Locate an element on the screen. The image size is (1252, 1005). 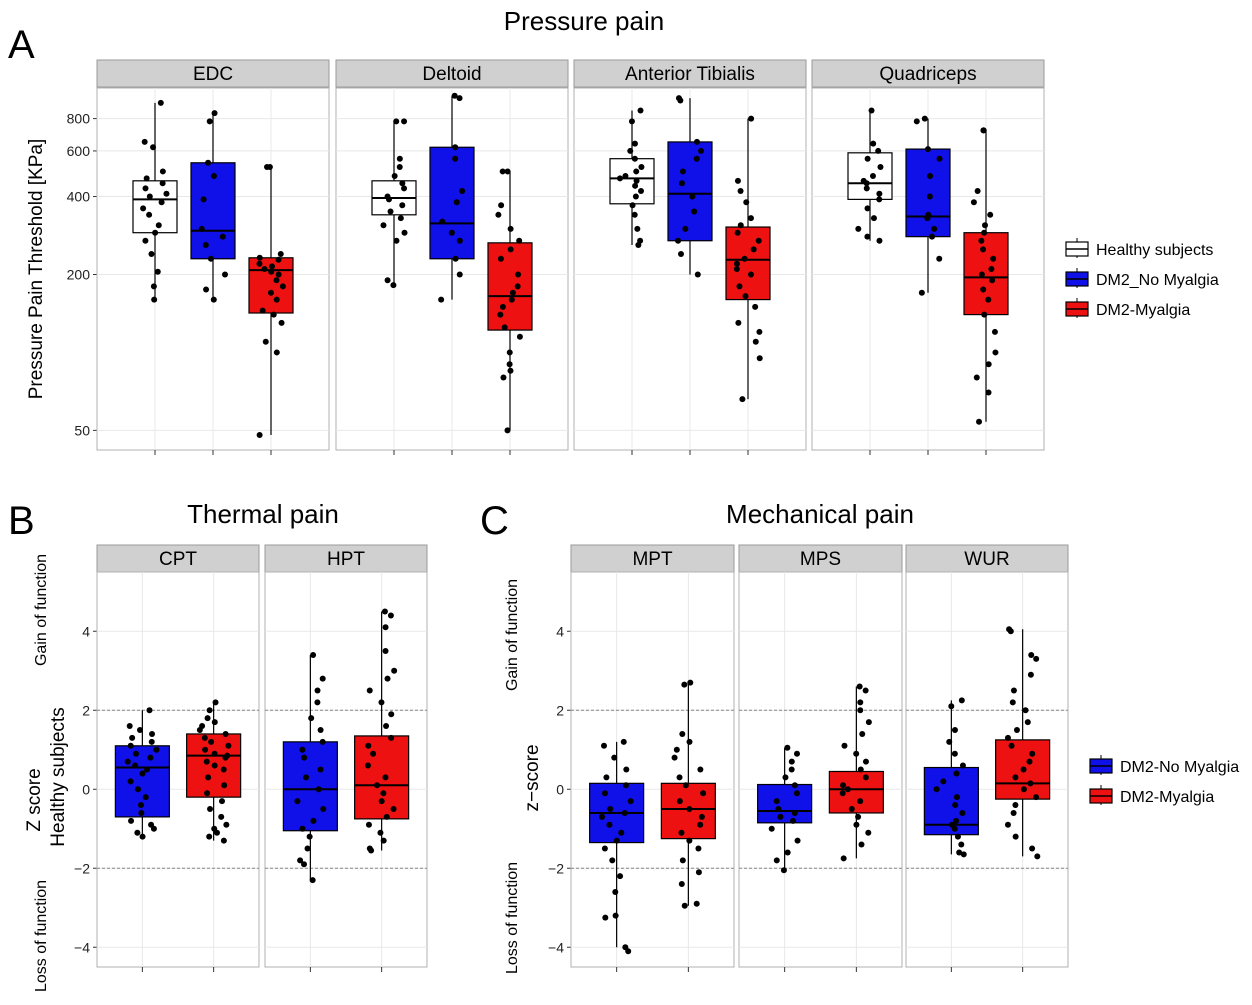
facet-plot-area is located at coordinates (820, 769).